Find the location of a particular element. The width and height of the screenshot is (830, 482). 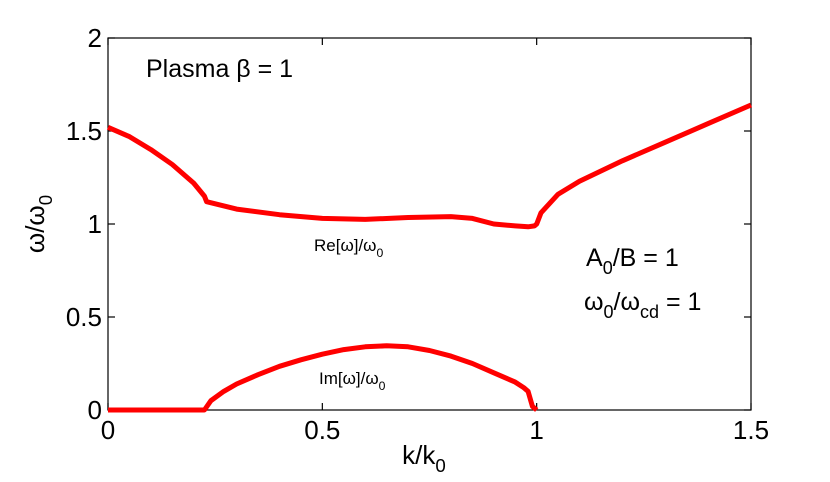

y-axis-label: ω/ω0 is located at coordinates (38, 224).